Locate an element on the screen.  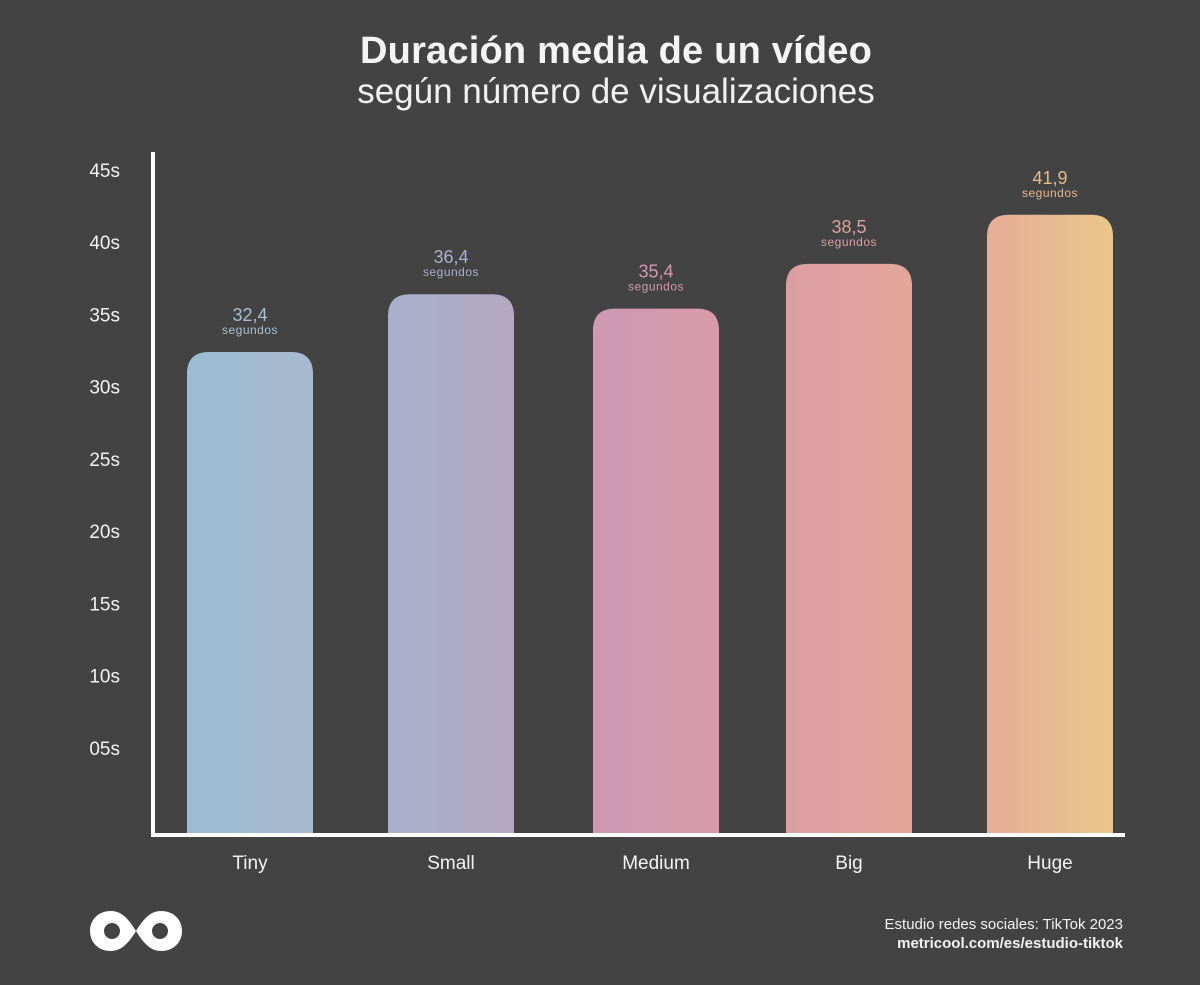
source-line: Estudio redes sociales: TikTok 2023 is located at coordinates (1003, 924).